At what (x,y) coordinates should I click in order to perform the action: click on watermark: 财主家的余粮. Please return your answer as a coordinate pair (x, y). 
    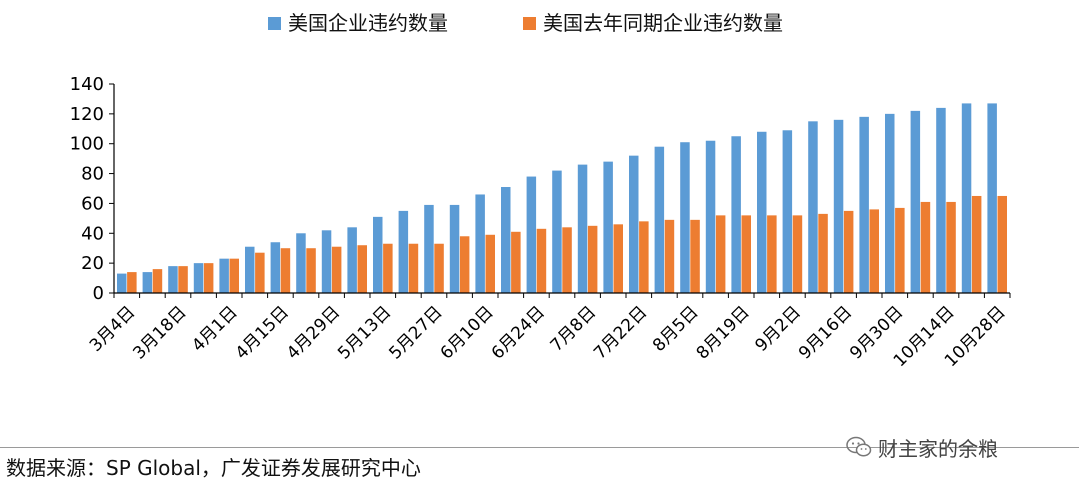
    Looking at the image, I should click on (922, 447).